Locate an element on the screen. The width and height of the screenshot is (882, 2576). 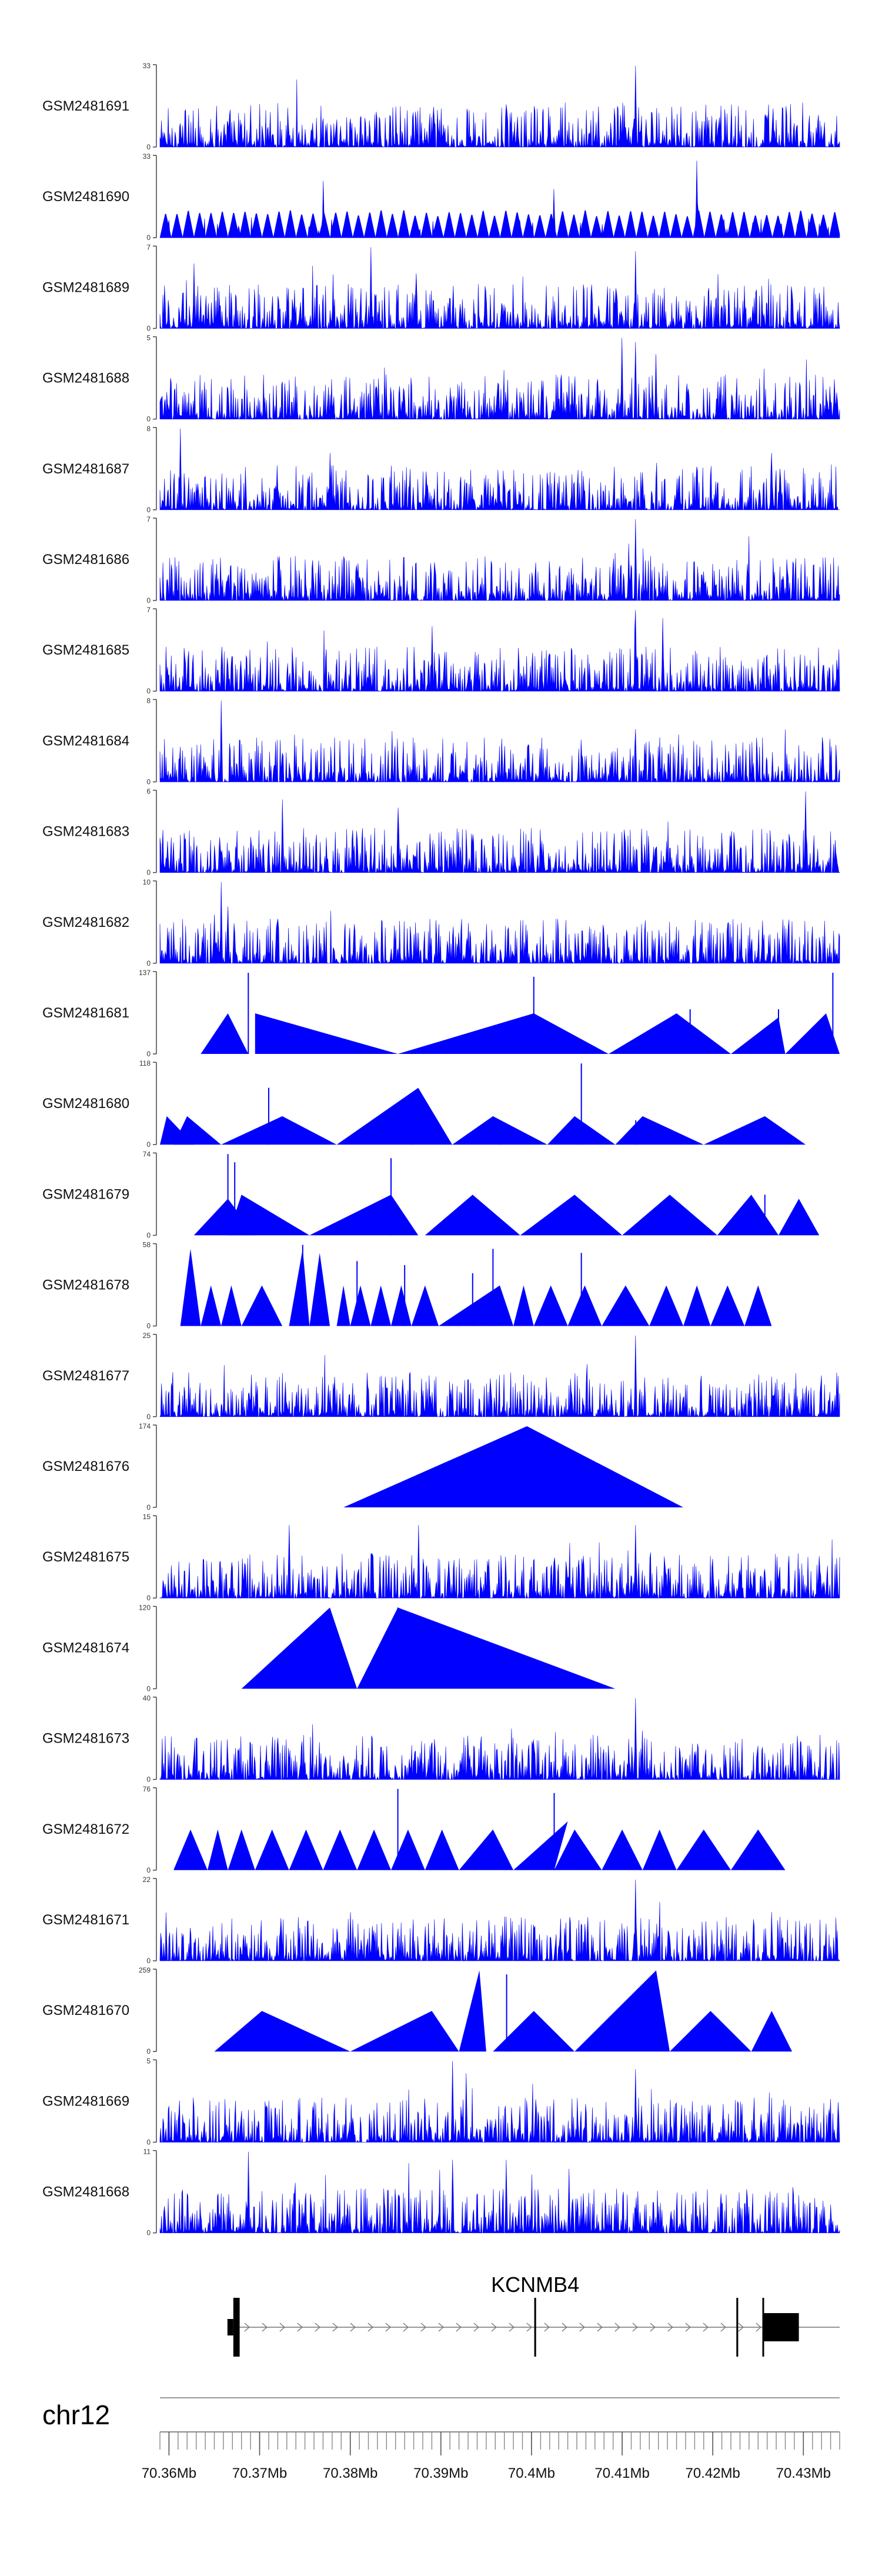
y-axis-max-label: 137 is located at coordinates (145, 973).